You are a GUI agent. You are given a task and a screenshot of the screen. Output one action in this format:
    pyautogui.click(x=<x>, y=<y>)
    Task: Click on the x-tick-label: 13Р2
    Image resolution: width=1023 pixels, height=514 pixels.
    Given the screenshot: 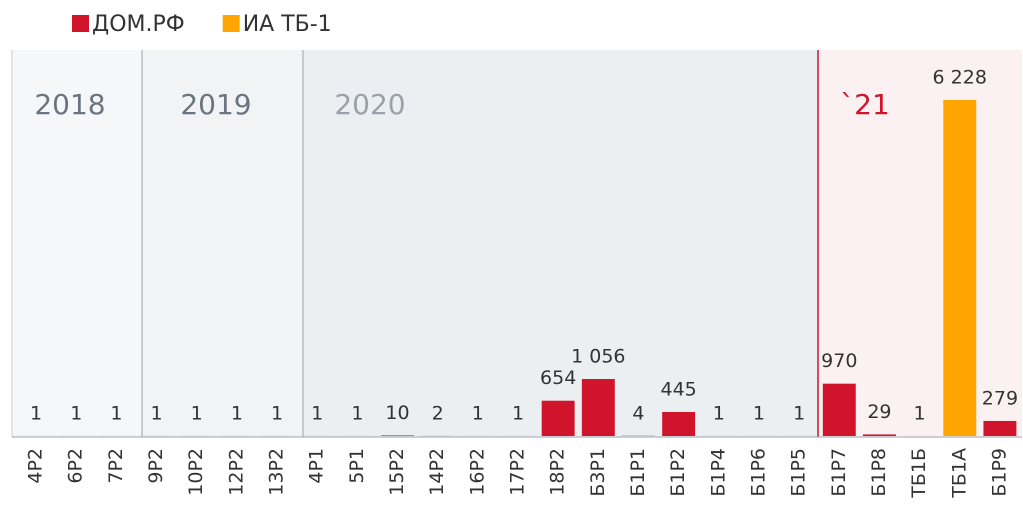 What is the action you would take?
    pyautogui.click(x=277, y=472)
    